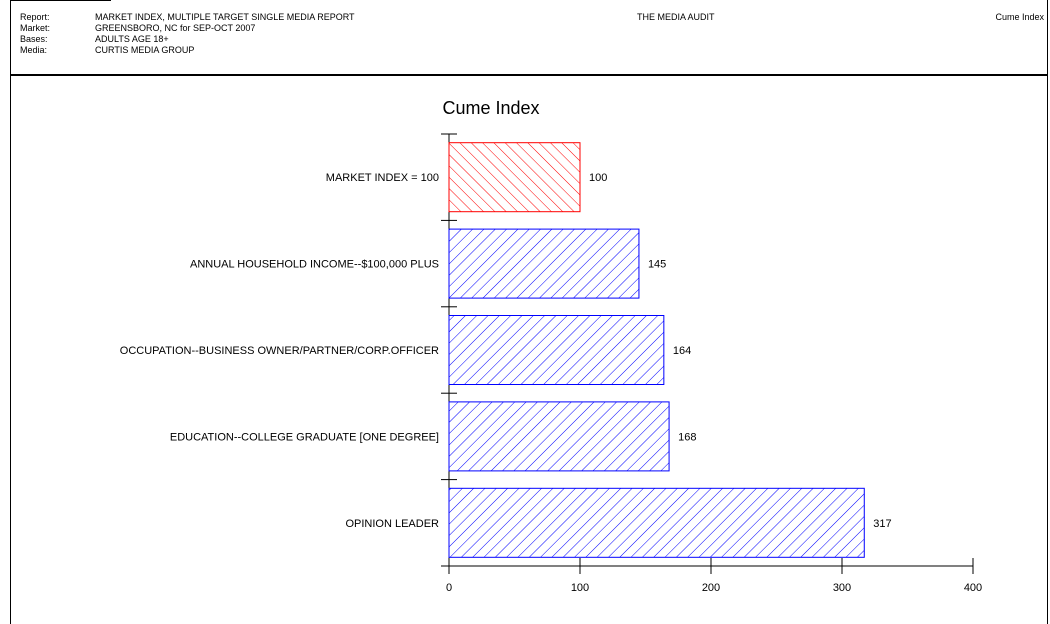 The width and height of the screenshot is (1050, 624). Describe the element at coordinates (490, 108) in the screenshot. I see `chart-title: Cume Index` at that location.